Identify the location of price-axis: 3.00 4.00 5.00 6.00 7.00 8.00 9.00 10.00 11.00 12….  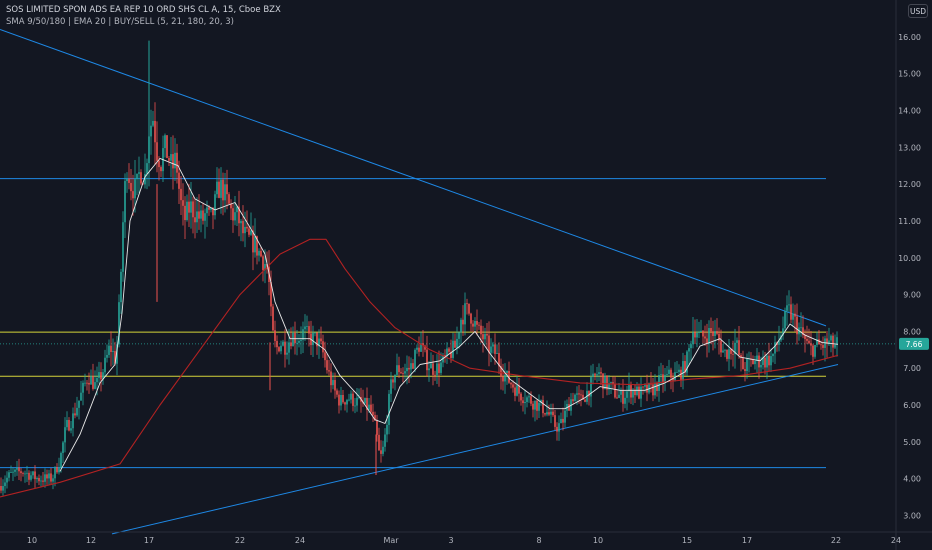
(912, 275).